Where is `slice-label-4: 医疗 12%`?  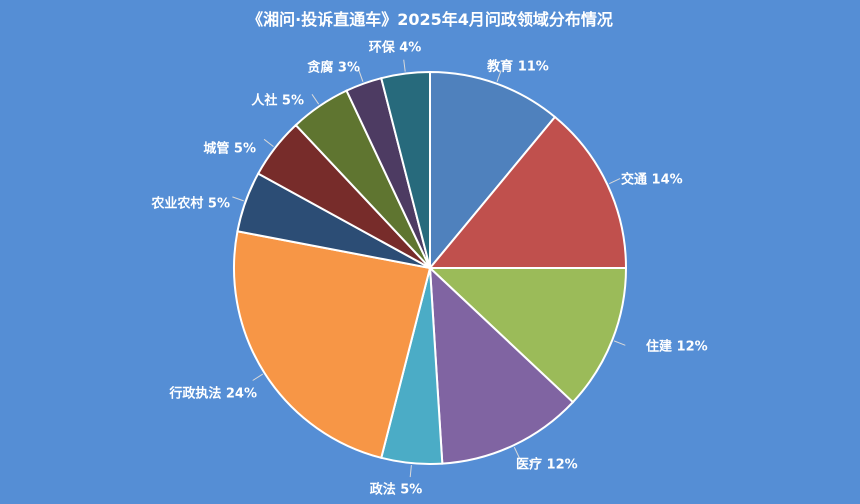 slice-label-4: 医疗 12% is located at coordinates (547, 465).